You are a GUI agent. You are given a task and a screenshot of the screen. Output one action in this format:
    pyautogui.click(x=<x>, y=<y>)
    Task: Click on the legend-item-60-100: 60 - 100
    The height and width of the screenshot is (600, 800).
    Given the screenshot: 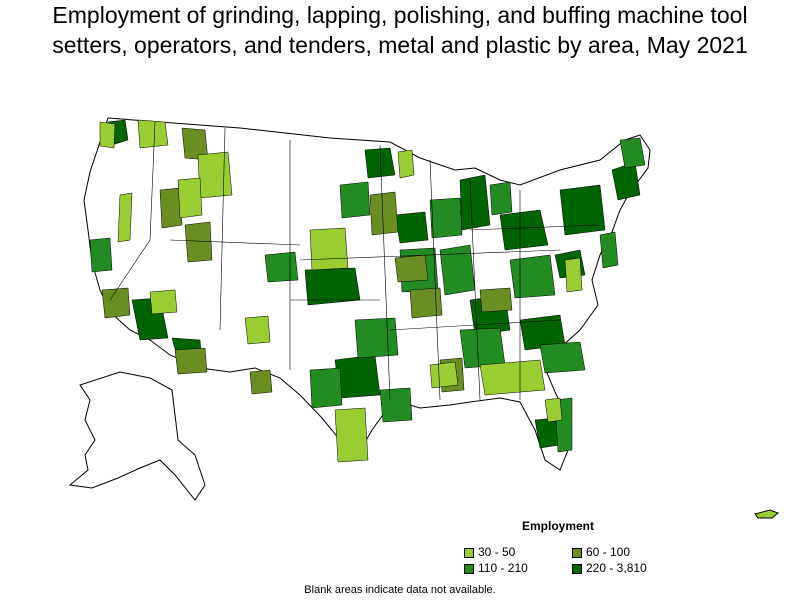 What is the action you would take?
    pyautogui.click(x=601, y=552)
    